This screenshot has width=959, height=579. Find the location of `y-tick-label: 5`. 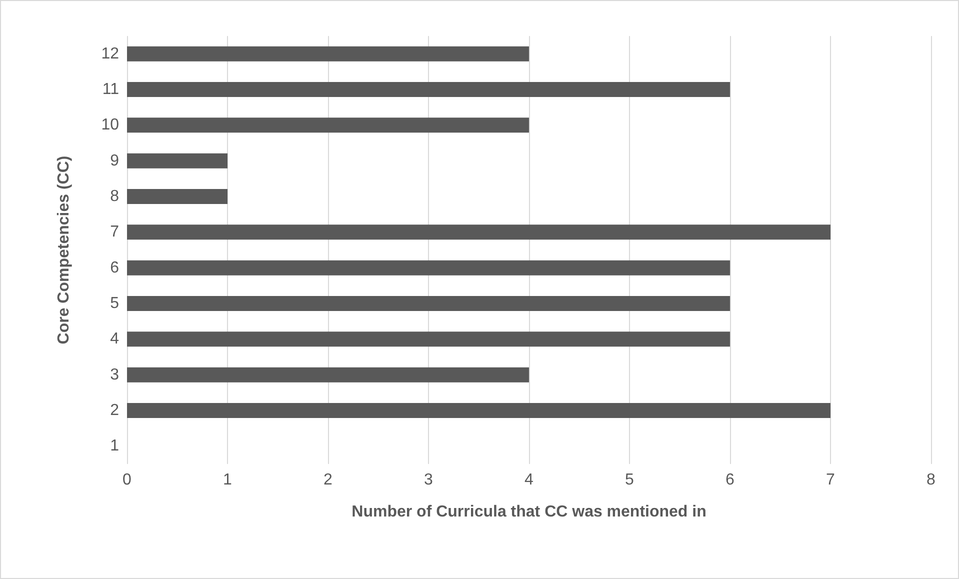

y-tick-label: 5 is located at coordinates (115, 303).